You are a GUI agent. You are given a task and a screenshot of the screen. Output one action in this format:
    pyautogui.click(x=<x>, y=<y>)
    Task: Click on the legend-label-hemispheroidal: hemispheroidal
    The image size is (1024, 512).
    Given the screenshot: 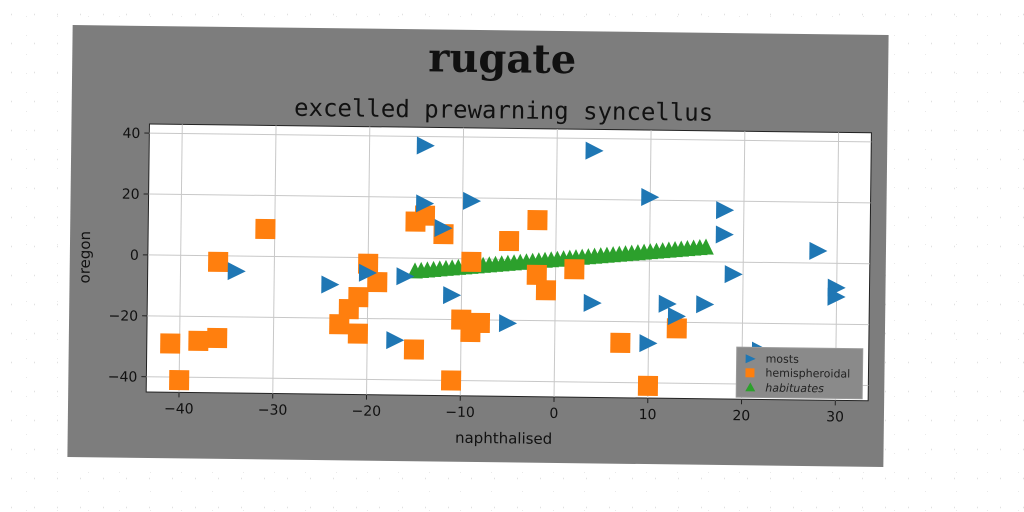 What is the action you would take?
    pyautogui.click(x=807, y=374)
    